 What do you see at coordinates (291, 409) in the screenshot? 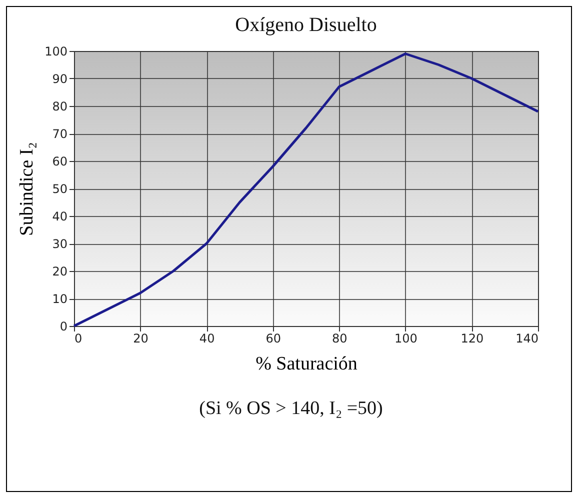
I see `text: (Si % OS > 140, I₂ =50)` at bounding box center [291, 409].